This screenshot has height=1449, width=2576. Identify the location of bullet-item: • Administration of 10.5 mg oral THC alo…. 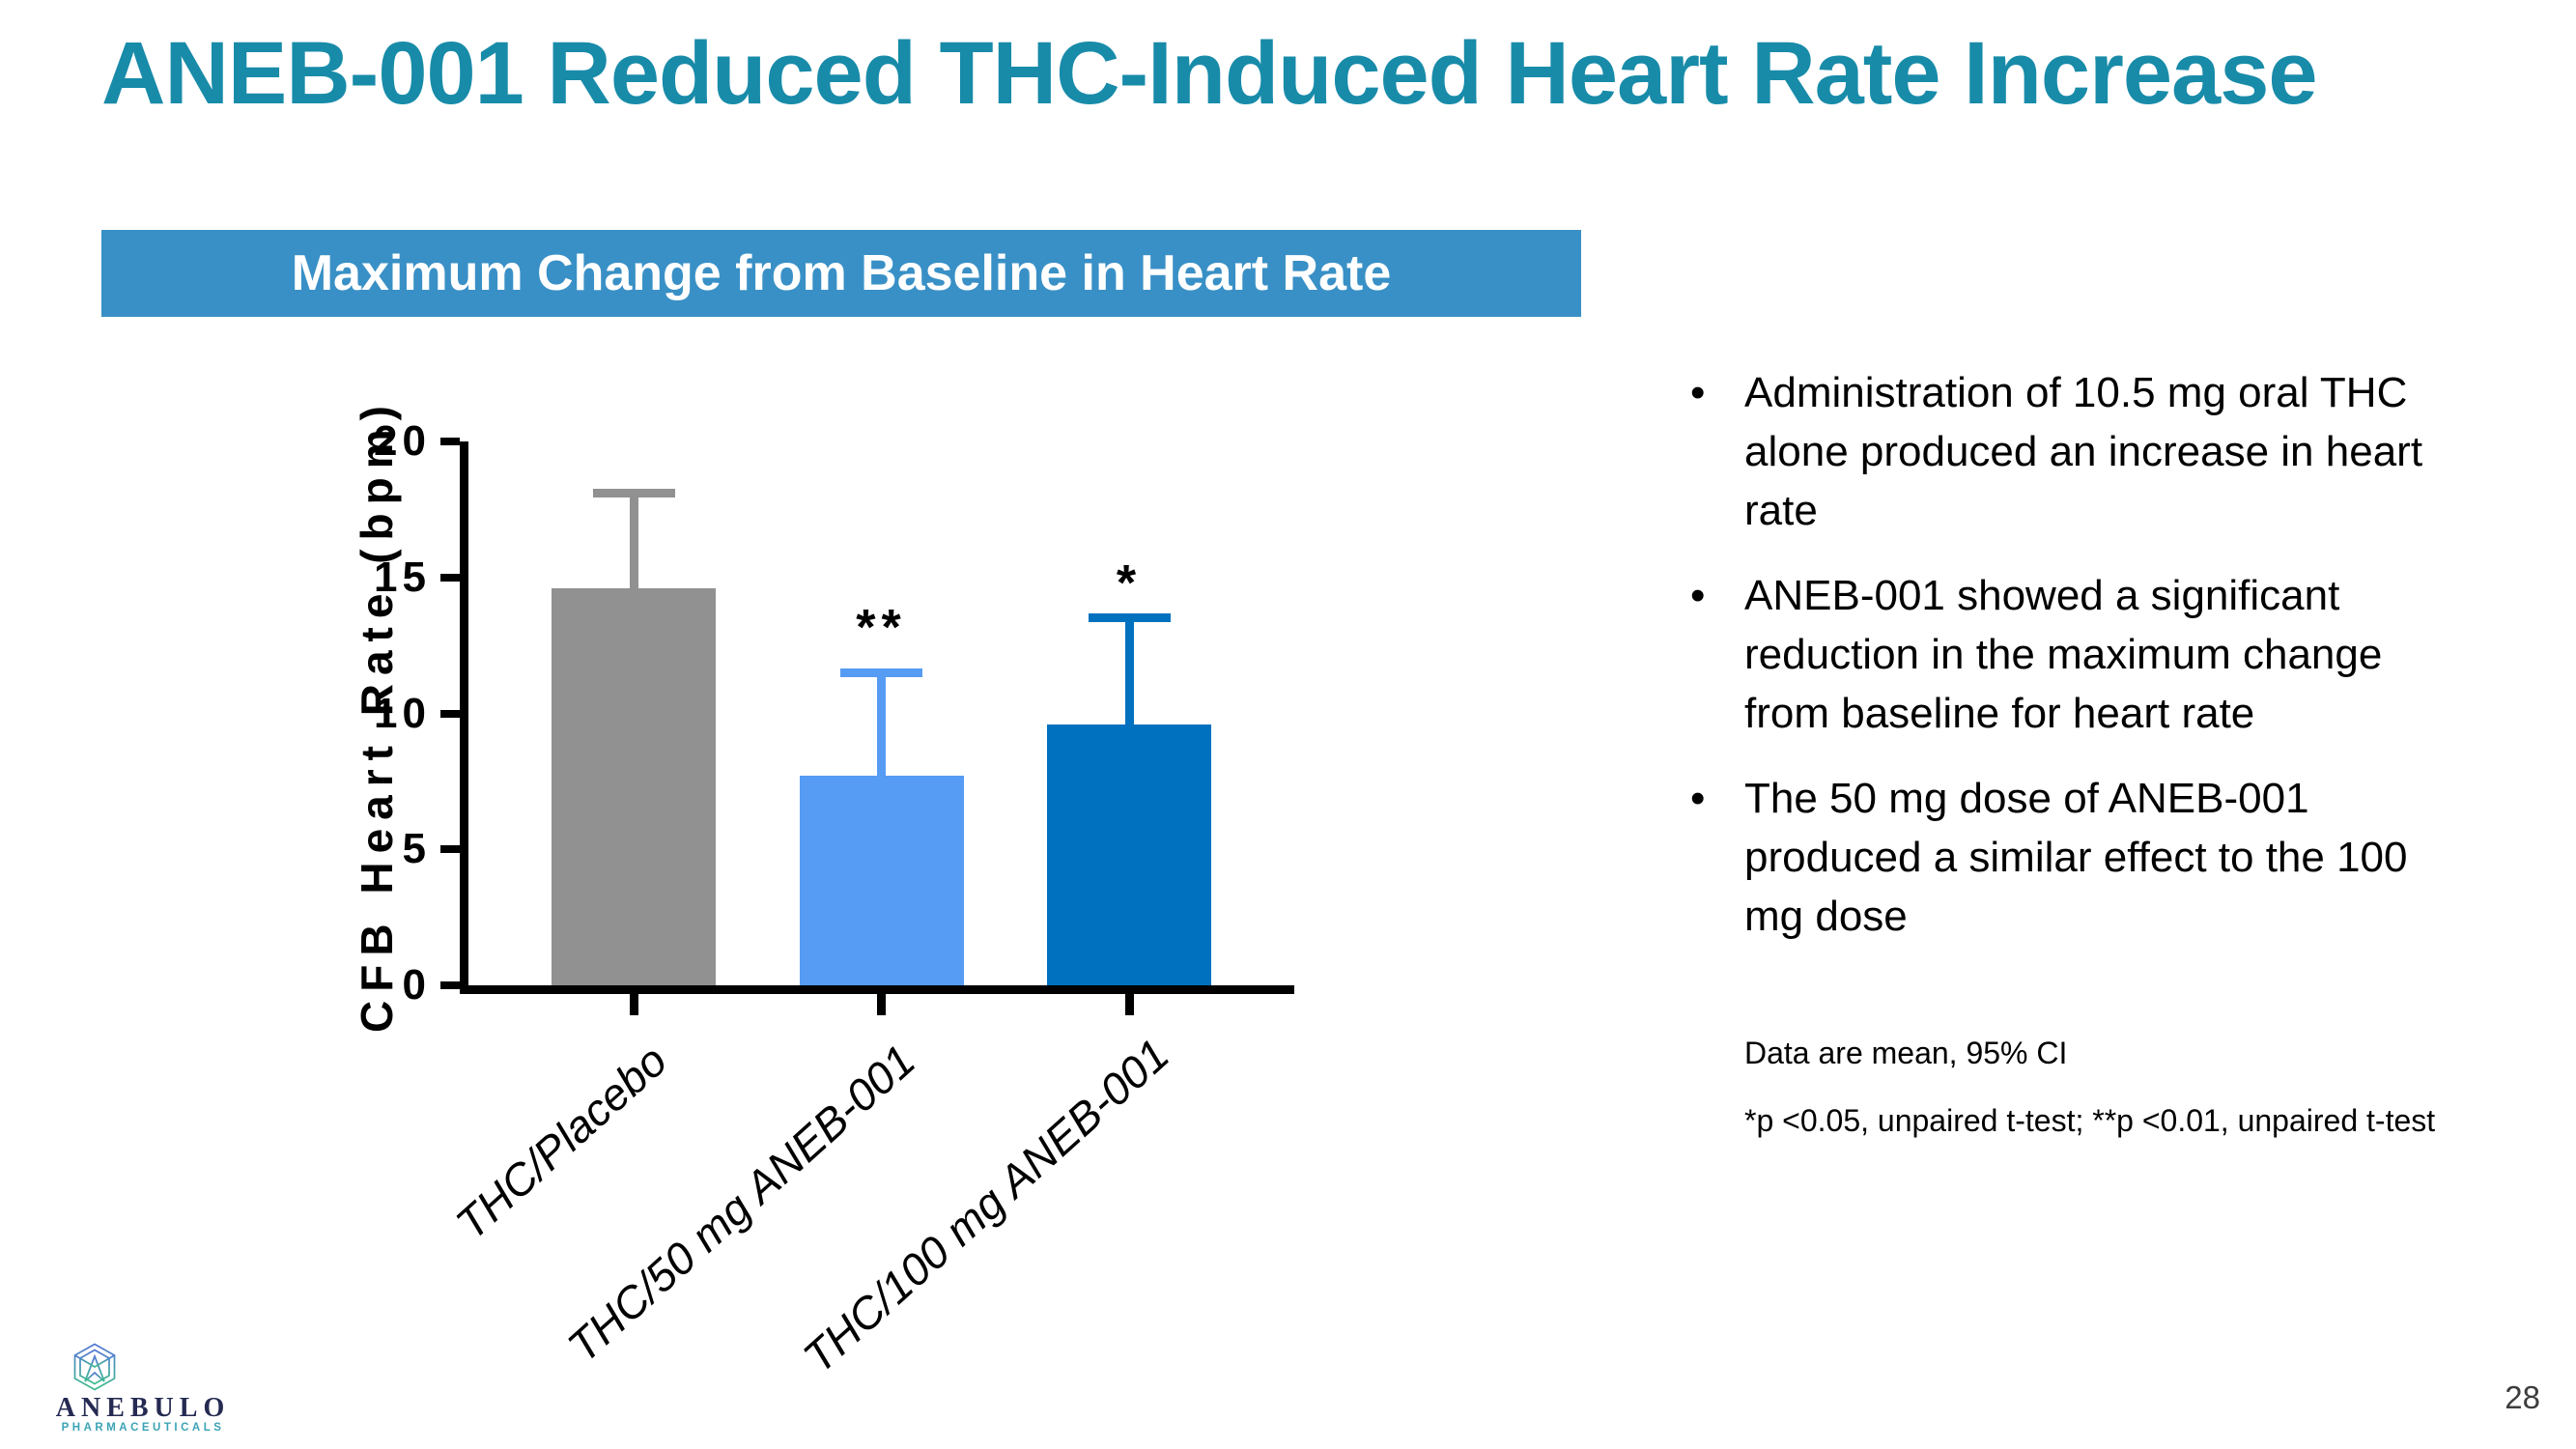
(2081, 451).